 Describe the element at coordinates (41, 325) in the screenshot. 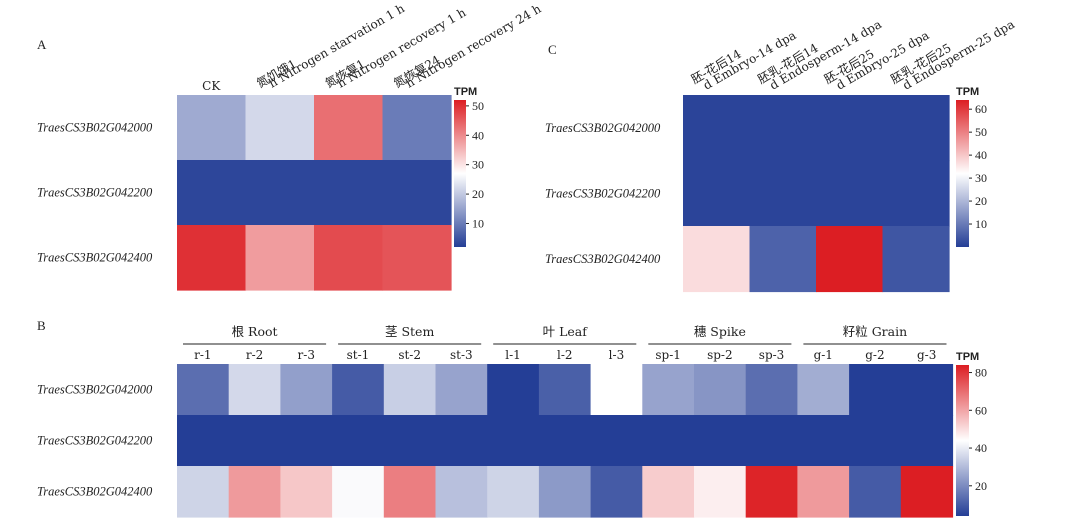

I see `panel-b-label: B` at that location.